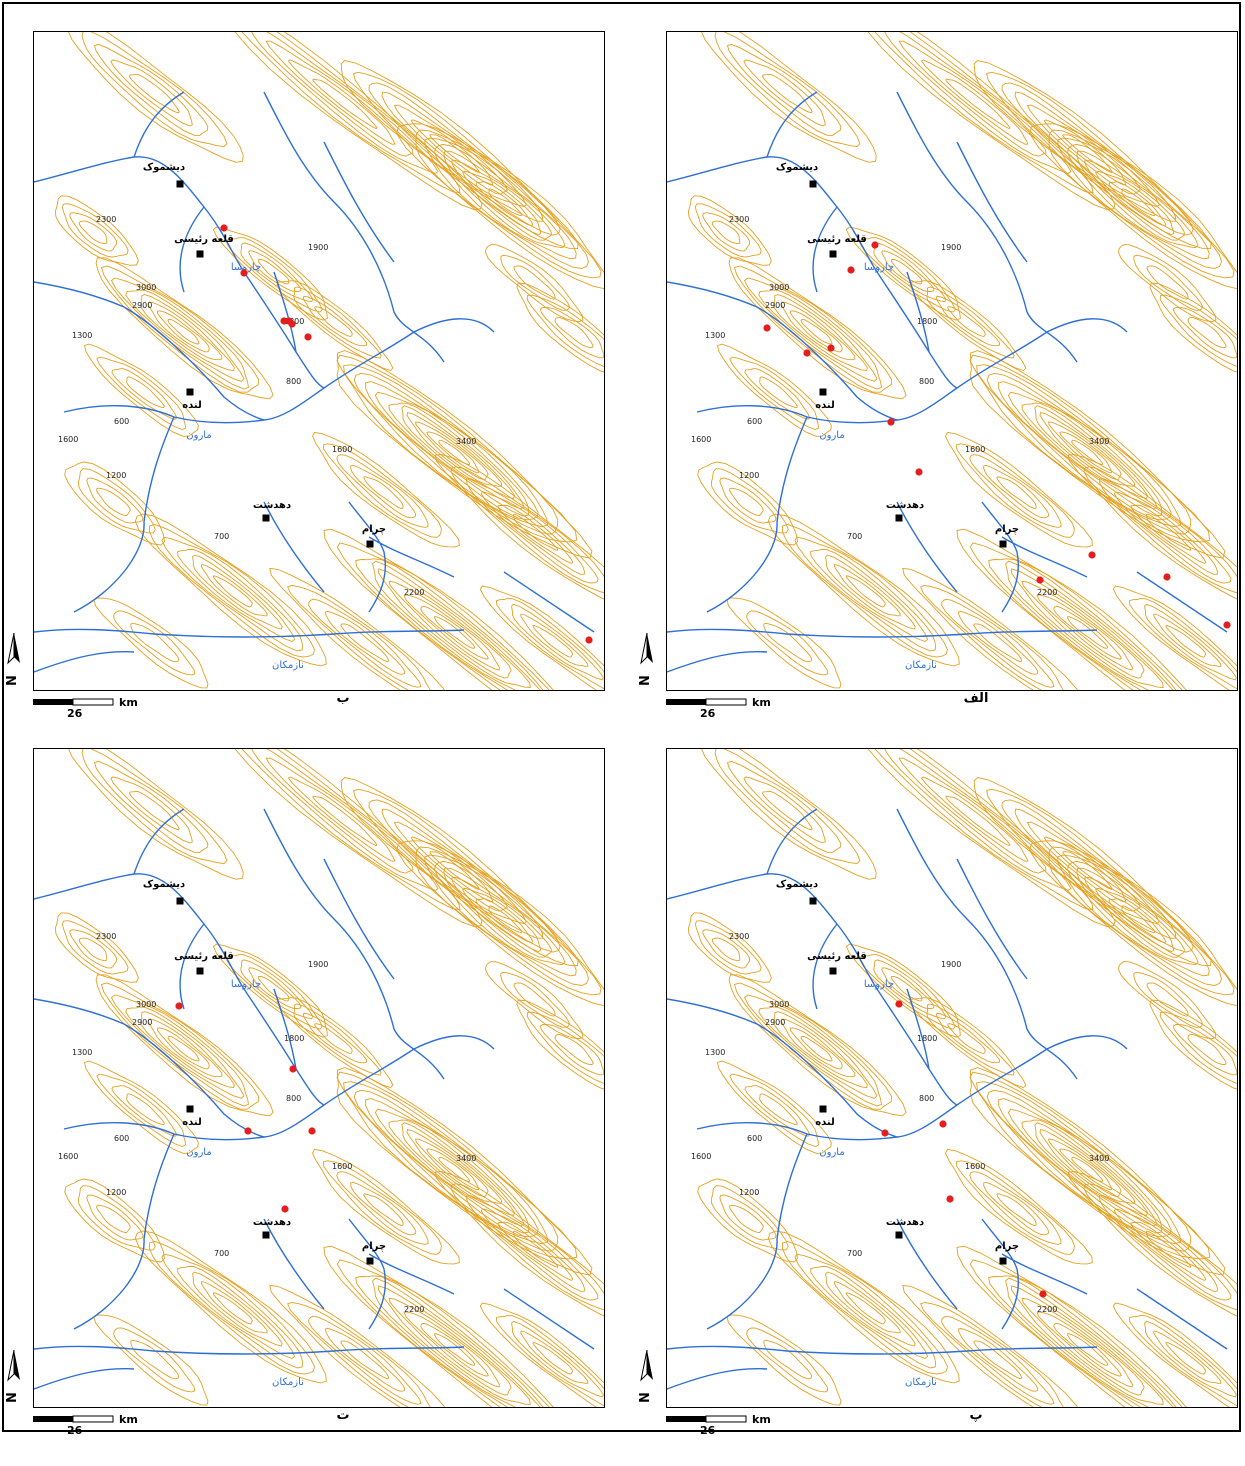  What do you see at coordinates (831, 435) in the screenshot?
I see `river-name: مارون` at bounding box center [831, 435].